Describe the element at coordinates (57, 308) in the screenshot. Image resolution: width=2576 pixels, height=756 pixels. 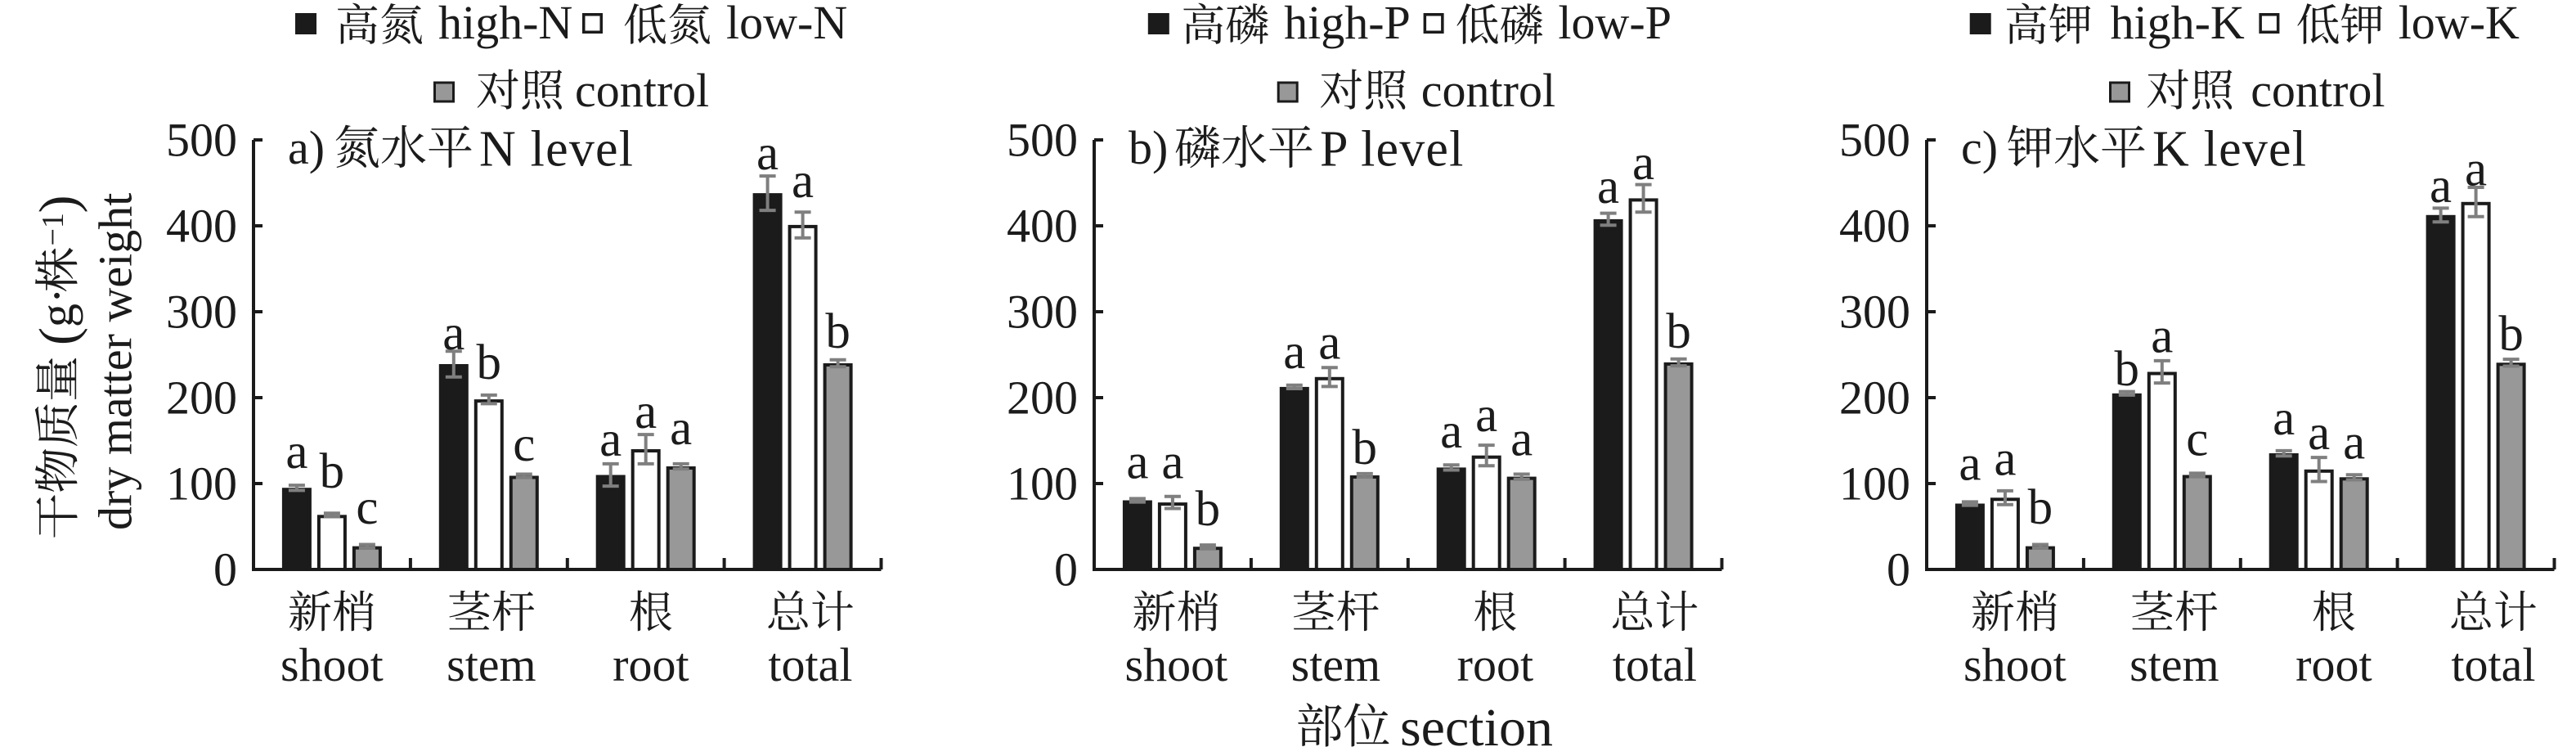
I see `svg-text: g·` at that location.